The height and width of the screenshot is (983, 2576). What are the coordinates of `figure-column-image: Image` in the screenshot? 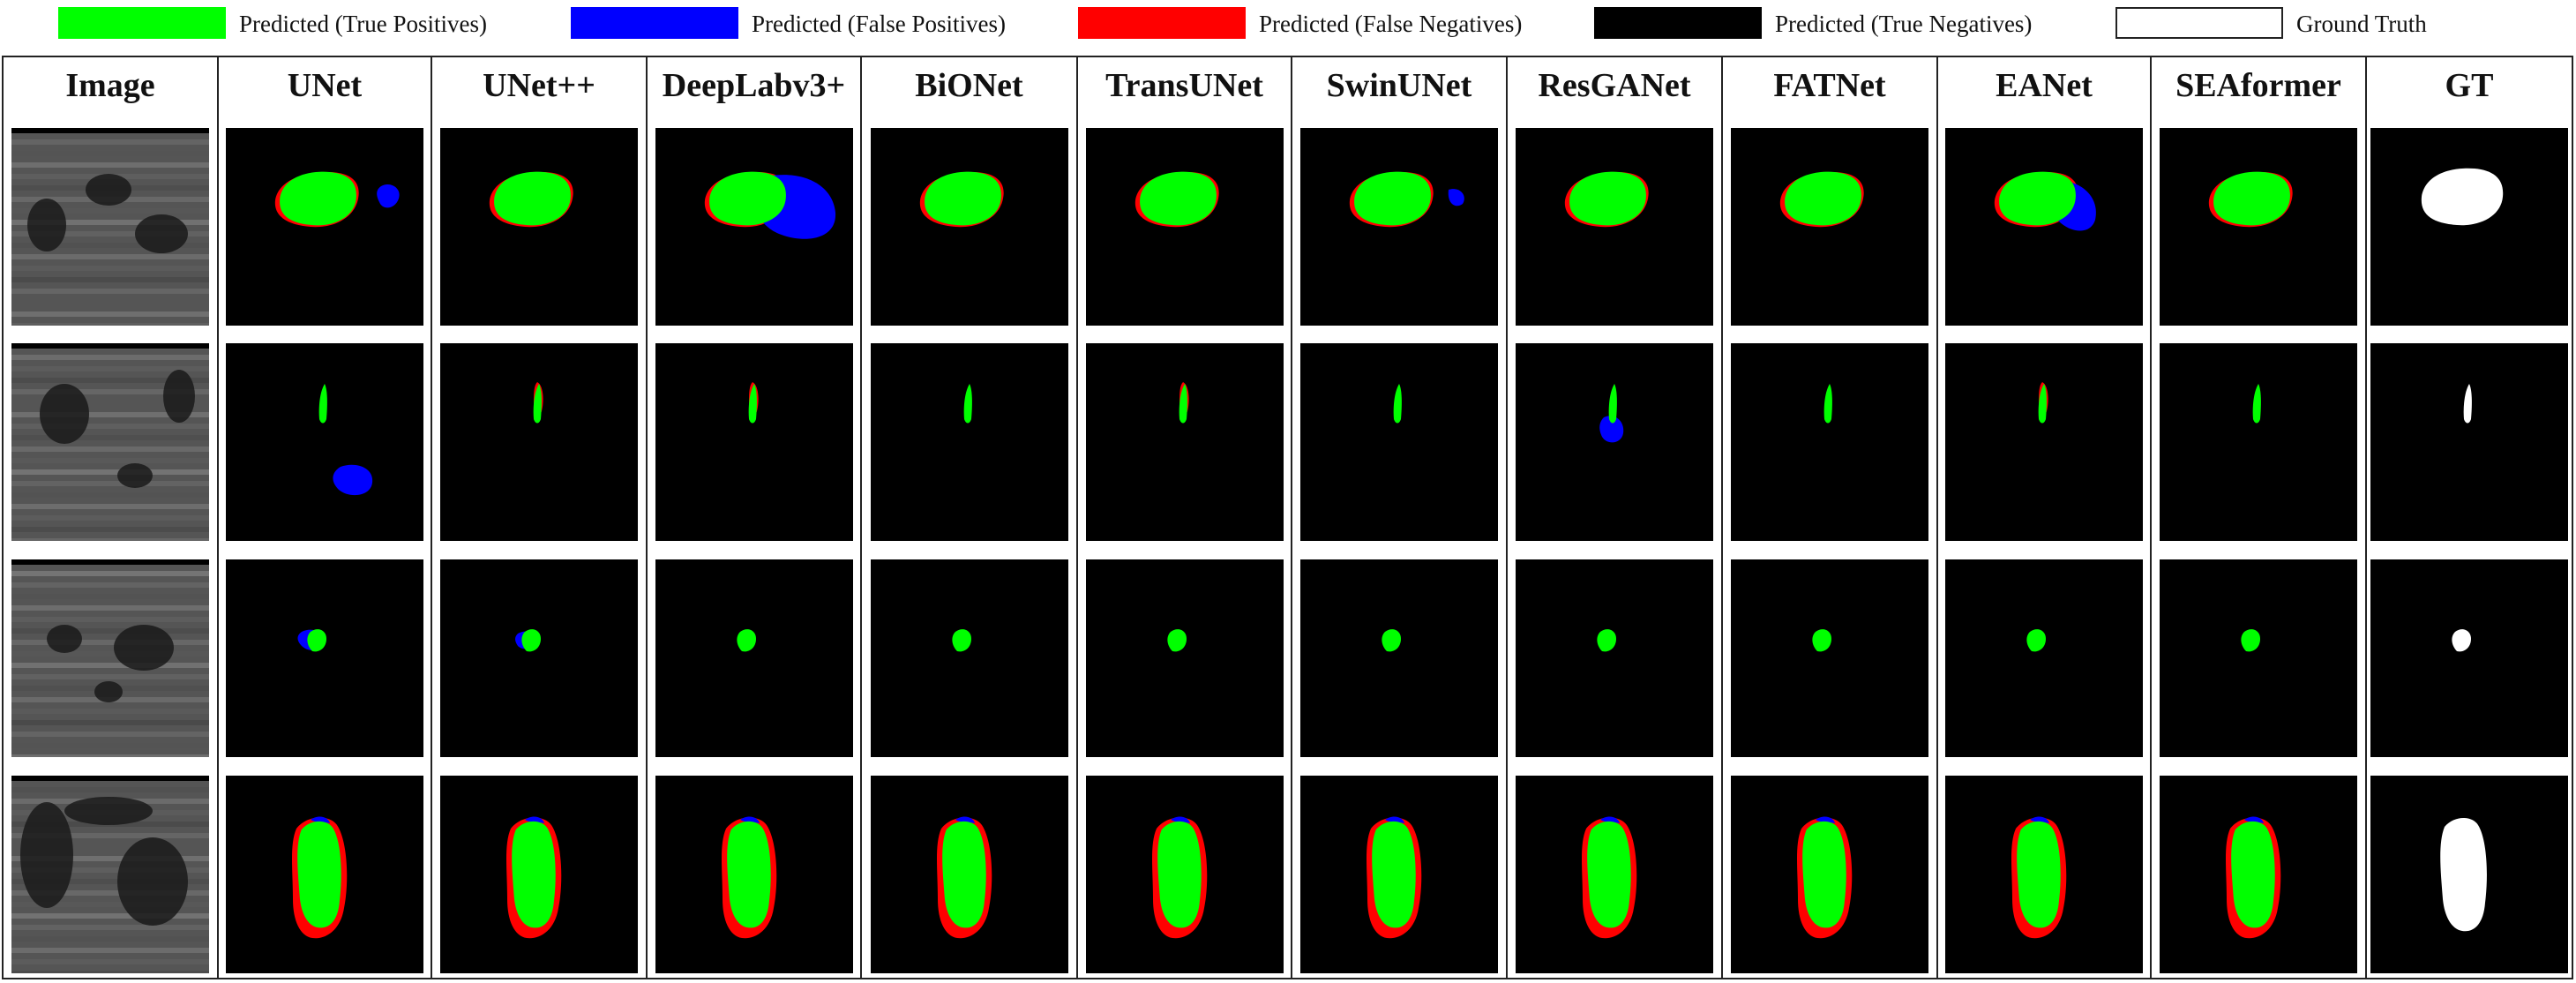 It's located at (112, 518).